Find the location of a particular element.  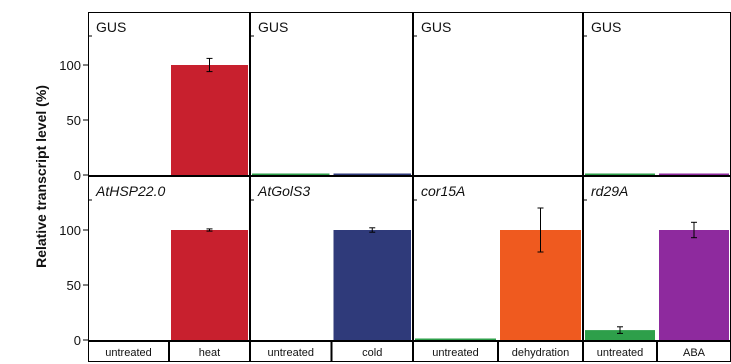

panel-gus-0-2: GUS is located at coordinates (498, 94).